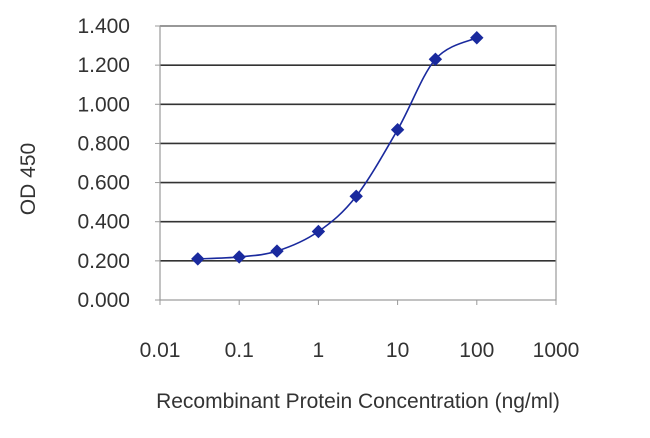 Image resolution: width=650 pixels, height=438 pixels. What do you see at coordinates (476, 350) in the screenshot?
I see `x-tick-label: 100` at bounding box center [476, 350].